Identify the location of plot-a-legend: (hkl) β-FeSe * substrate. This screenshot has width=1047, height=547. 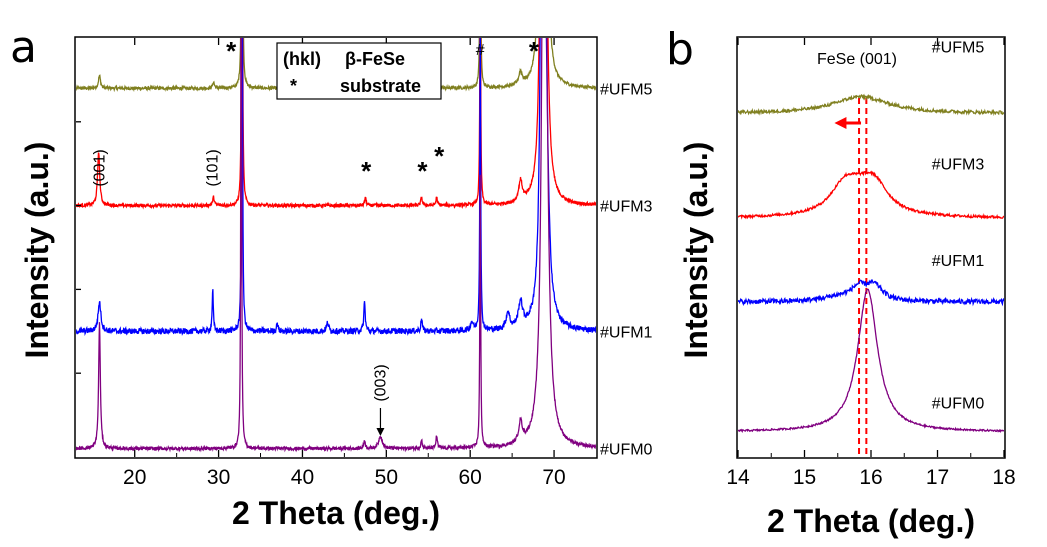
(359, 71).